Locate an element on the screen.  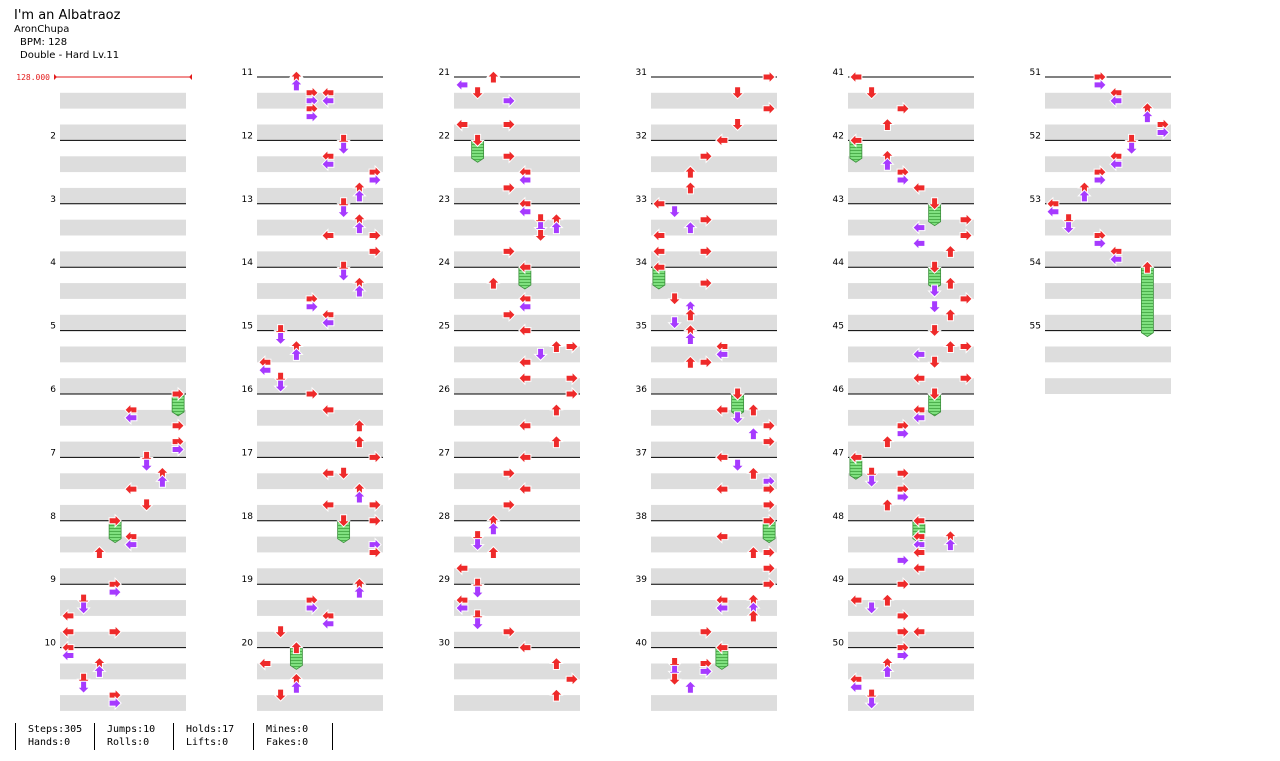
stat-block: Holds:17 Lifts:0 is located at coordinates (212, 736).